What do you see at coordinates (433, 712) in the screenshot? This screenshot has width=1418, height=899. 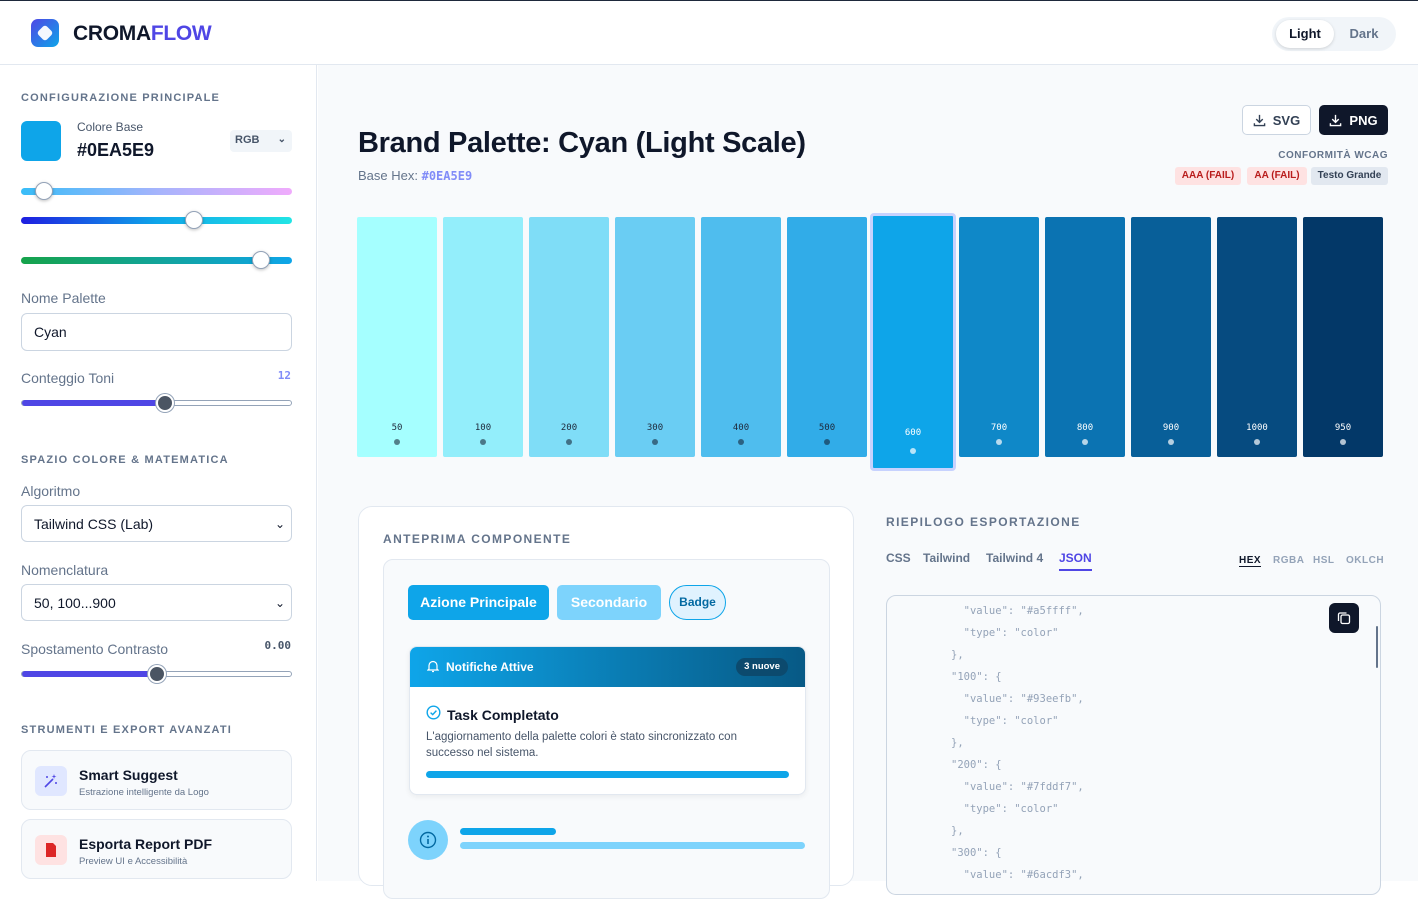 I see `check-circle-icon` at bounding box center [433, 712].